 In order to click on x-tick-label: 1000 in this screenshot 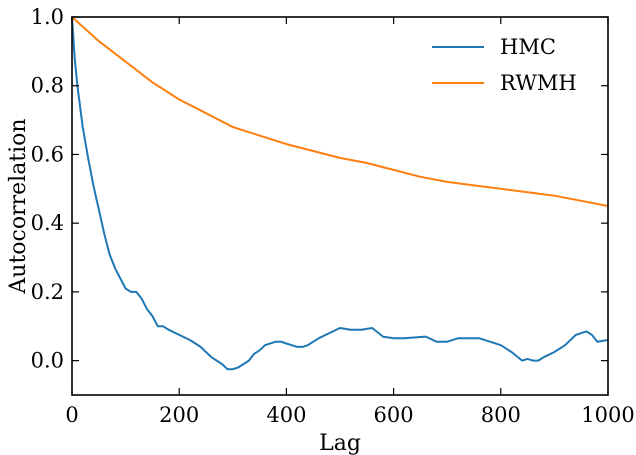, I will do `click(607, 415)`.